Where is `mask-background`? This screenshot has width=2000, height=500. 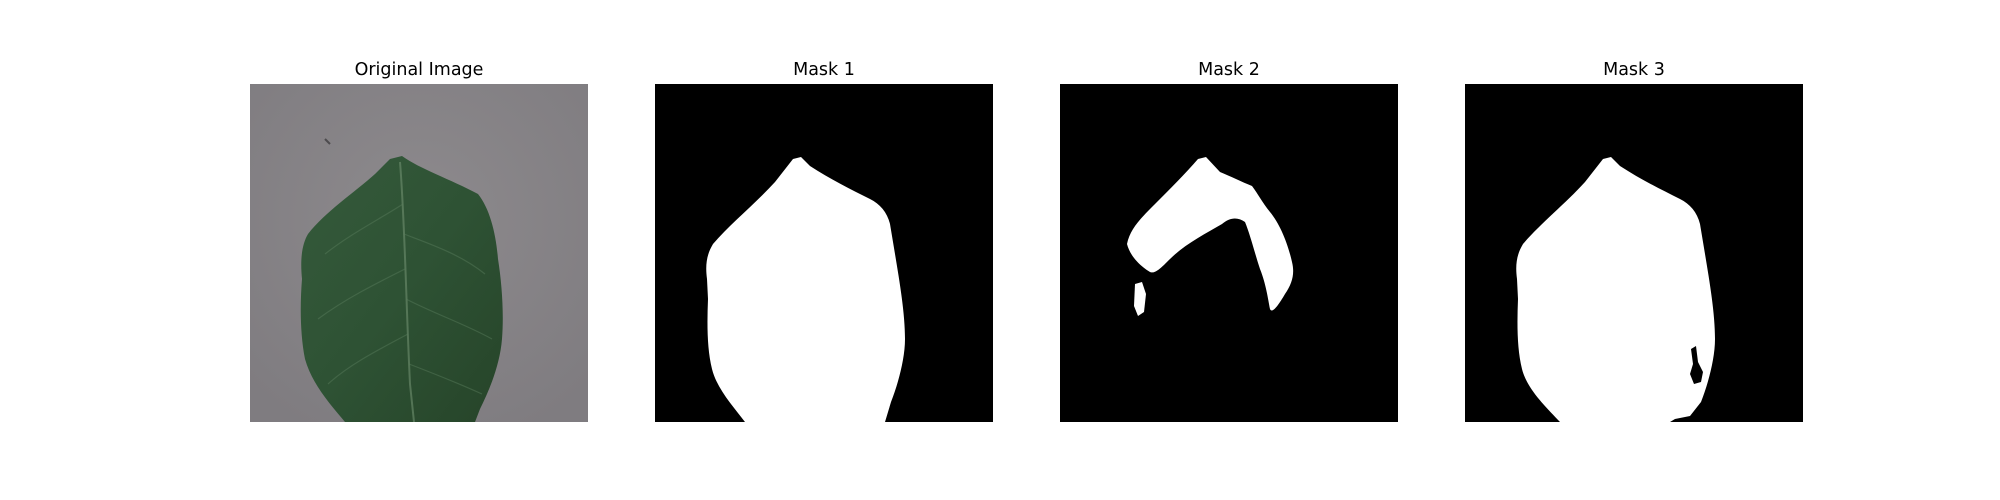 mask-background is located at coordinates (1229, 253).